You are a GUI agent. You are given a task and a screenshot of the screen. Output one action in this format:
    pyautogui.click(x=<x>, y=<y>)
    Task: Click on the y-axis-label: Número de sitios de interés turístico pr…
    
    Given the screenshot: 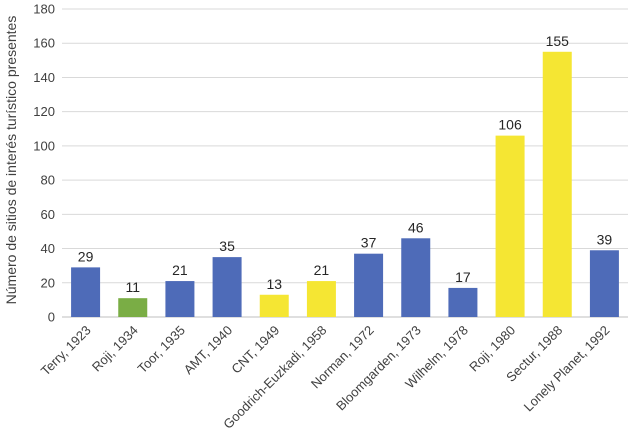 What is the action you would take?
    pyautogui.click(x=11, y=160)
    